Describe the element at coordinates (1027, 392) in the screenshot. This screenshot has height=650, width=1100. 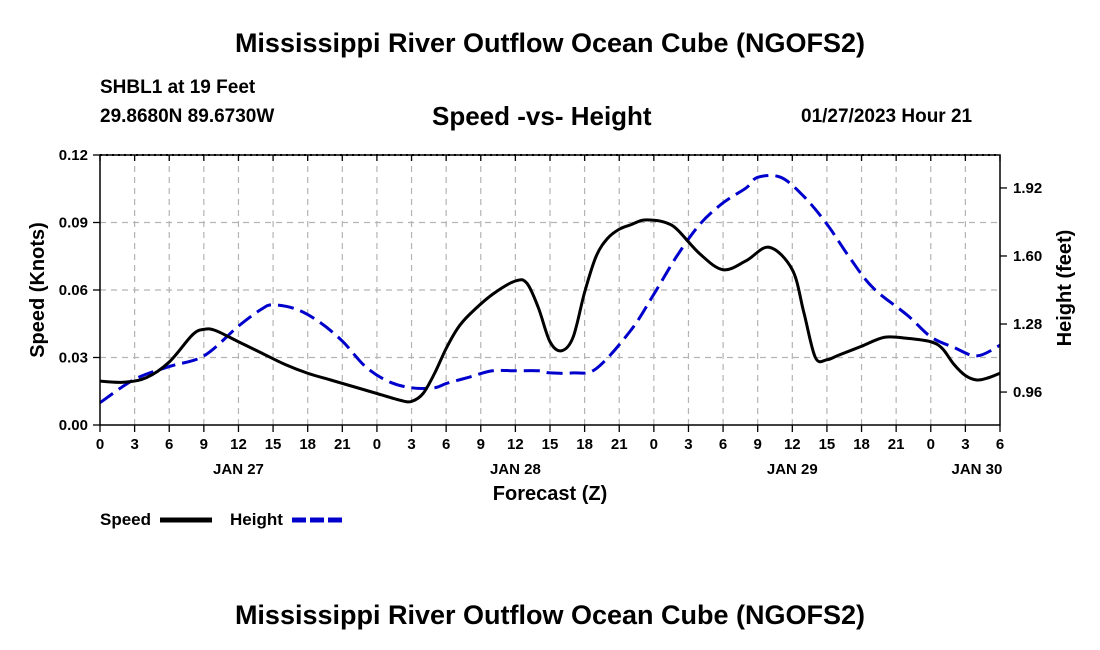
I see `y2-tick-label: 0.96` at that location.